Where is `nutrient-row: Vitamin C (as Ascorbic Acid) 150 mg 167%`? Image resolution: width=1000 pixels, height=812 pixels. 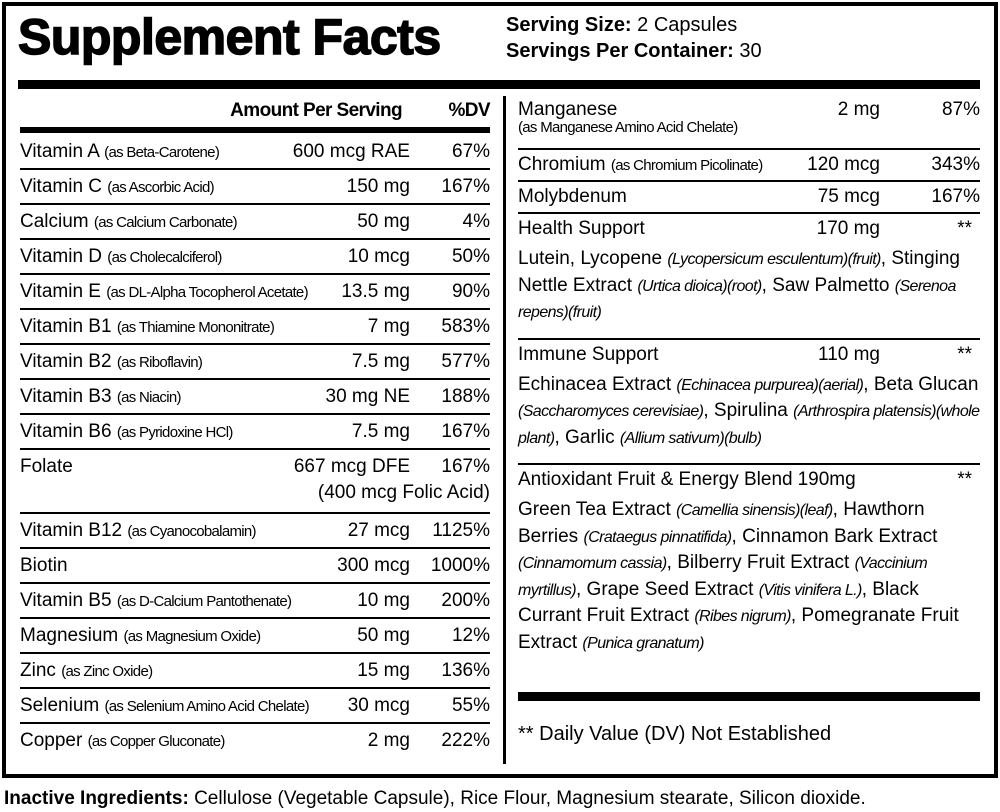 nutrient-row: Vitamin C (as Ascorbic Acid) 150 mg 167% is located at coordinates (255, 187).